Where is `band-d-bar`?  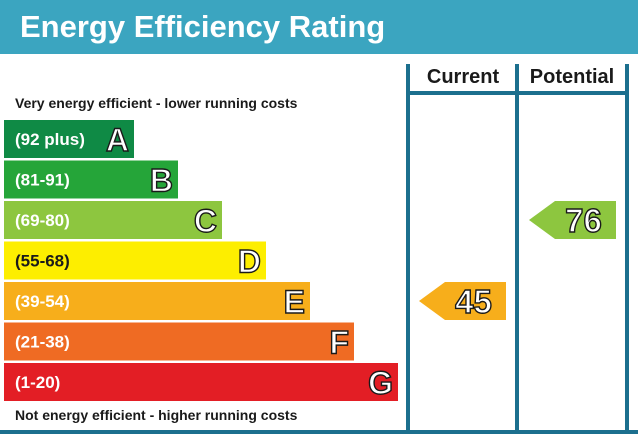 band-d-bar is located at coordinates (135, 260).